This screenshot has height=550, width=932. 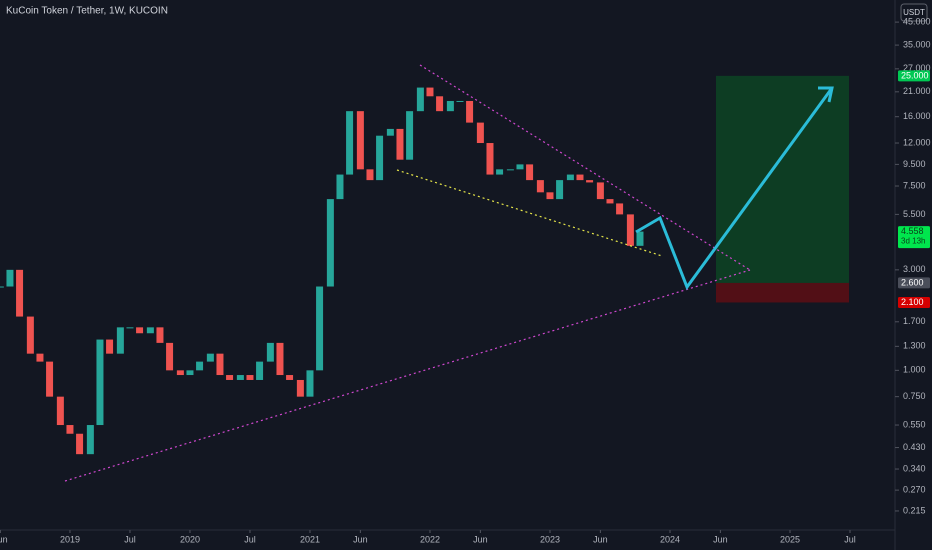 What do you see at coordinates (70, 539) in the screenshot?
I see `x-tick-label: 2019` at bounding box center [70, 539].